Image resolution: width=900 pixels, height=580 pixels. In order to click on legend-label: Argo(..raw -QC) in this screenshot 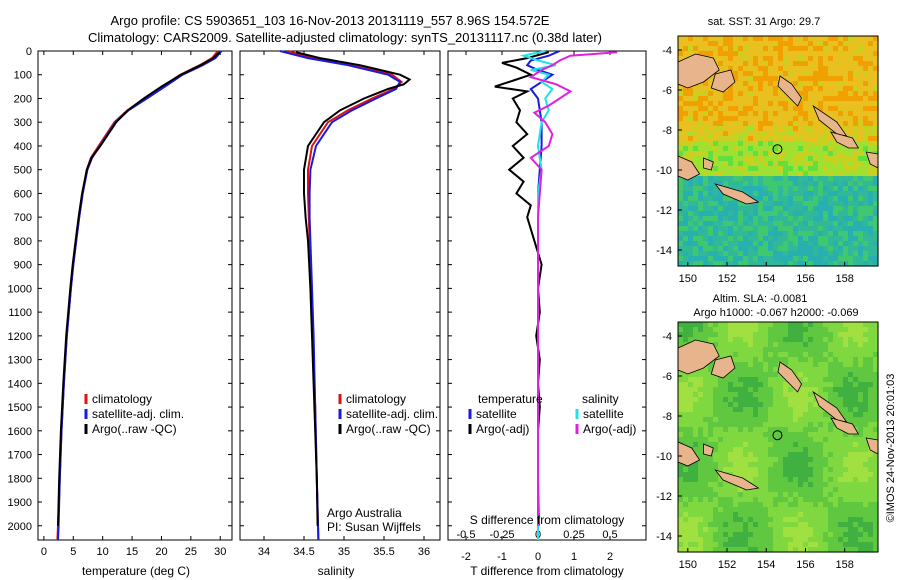, I will do `click(388, 429)`.